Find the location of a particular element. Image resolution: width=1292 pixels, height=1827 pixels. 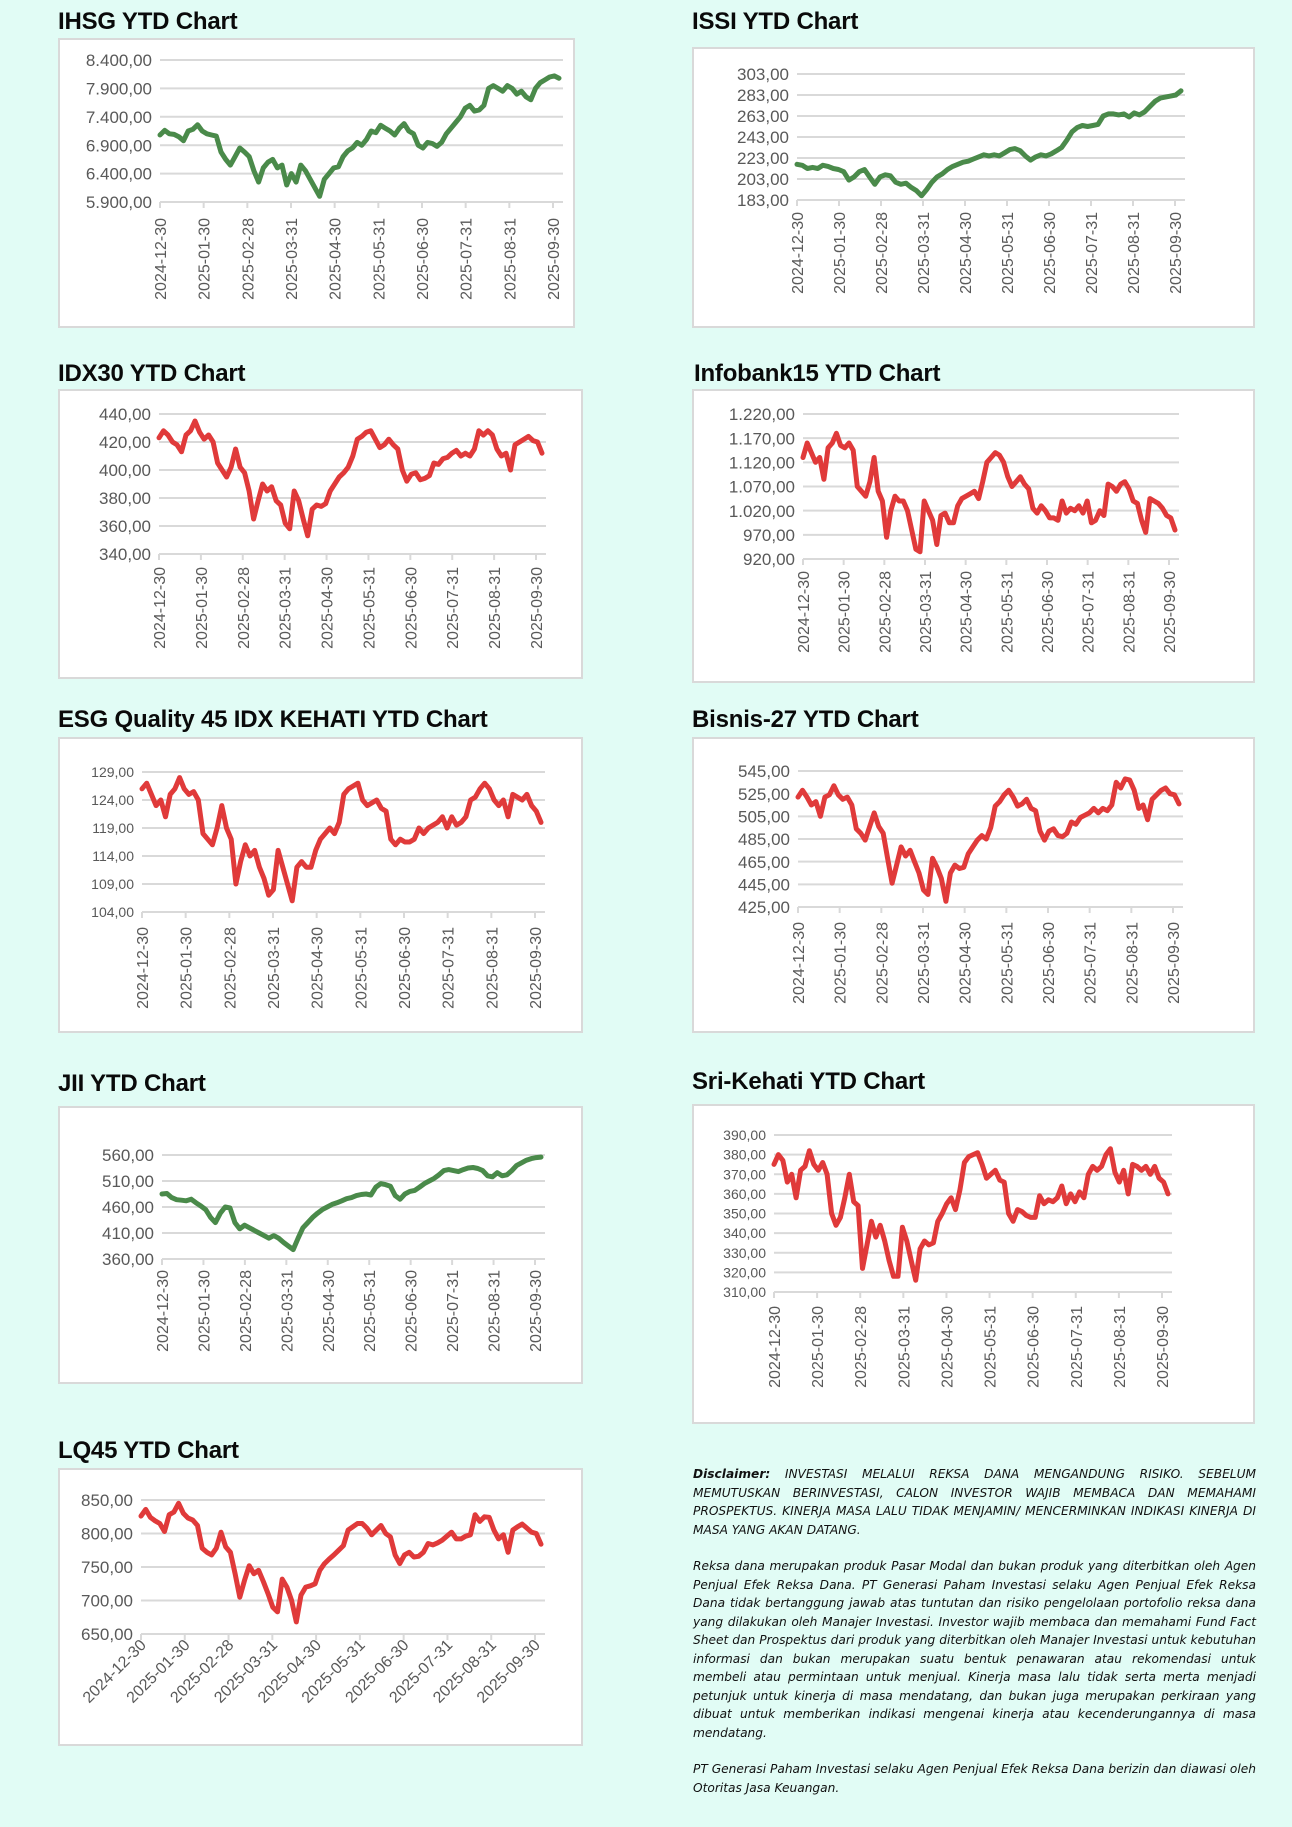

y-tick-label: 340,00 is located at coordinates (125, 554).